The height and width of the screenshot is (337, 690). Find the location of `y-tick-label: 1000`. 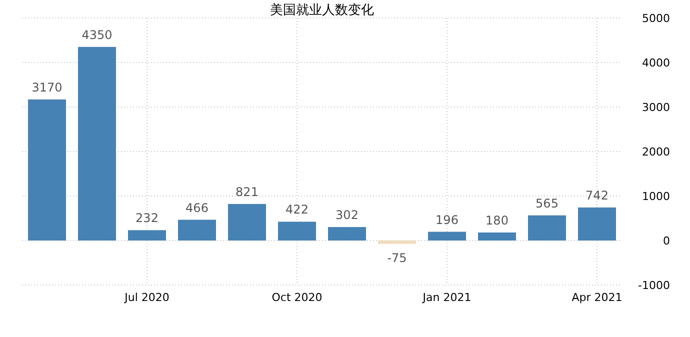

y-tick-label: 1000 is located at coordinates (656, 196).